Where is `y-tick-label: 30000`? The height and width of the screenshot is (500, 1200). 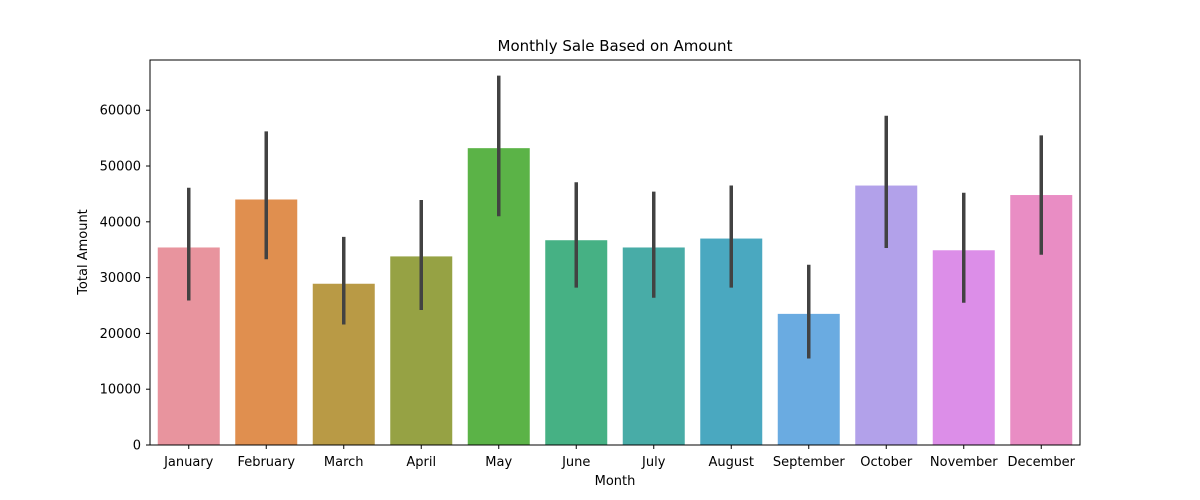 y-tick-label: 30000 is located at coordinates (120, 278).